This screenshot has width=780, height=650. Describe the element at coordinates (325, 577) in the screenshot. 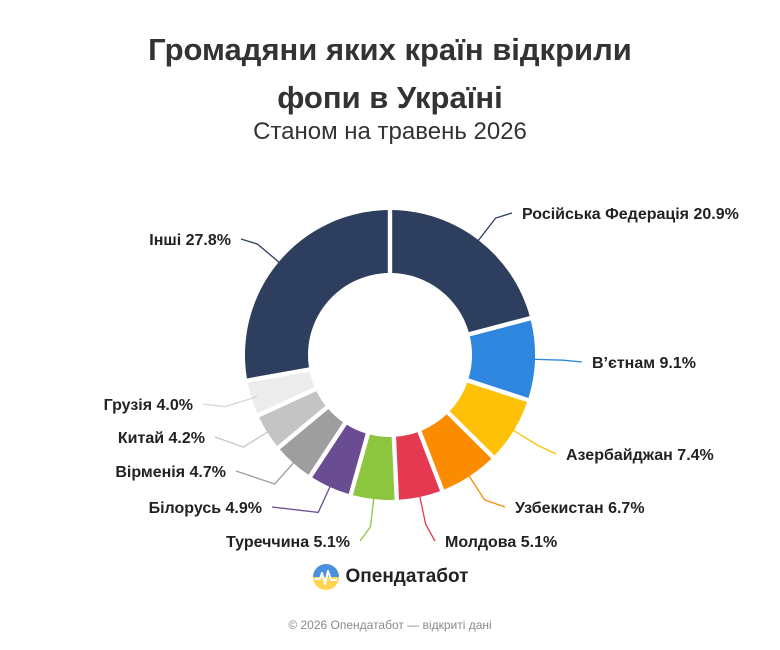

I see `opendatabot-logo-icon` at that location.